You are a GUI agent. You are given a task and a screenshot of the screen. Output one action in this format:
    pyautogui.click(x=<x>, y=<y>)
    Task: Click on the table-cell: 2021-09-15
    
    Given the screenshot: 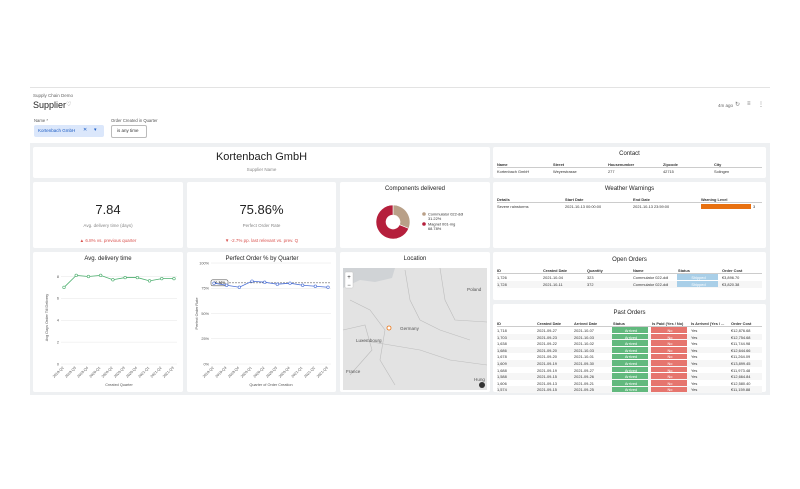 What is the action you would take?
    pyautogui.click(x=547, y=377)
    